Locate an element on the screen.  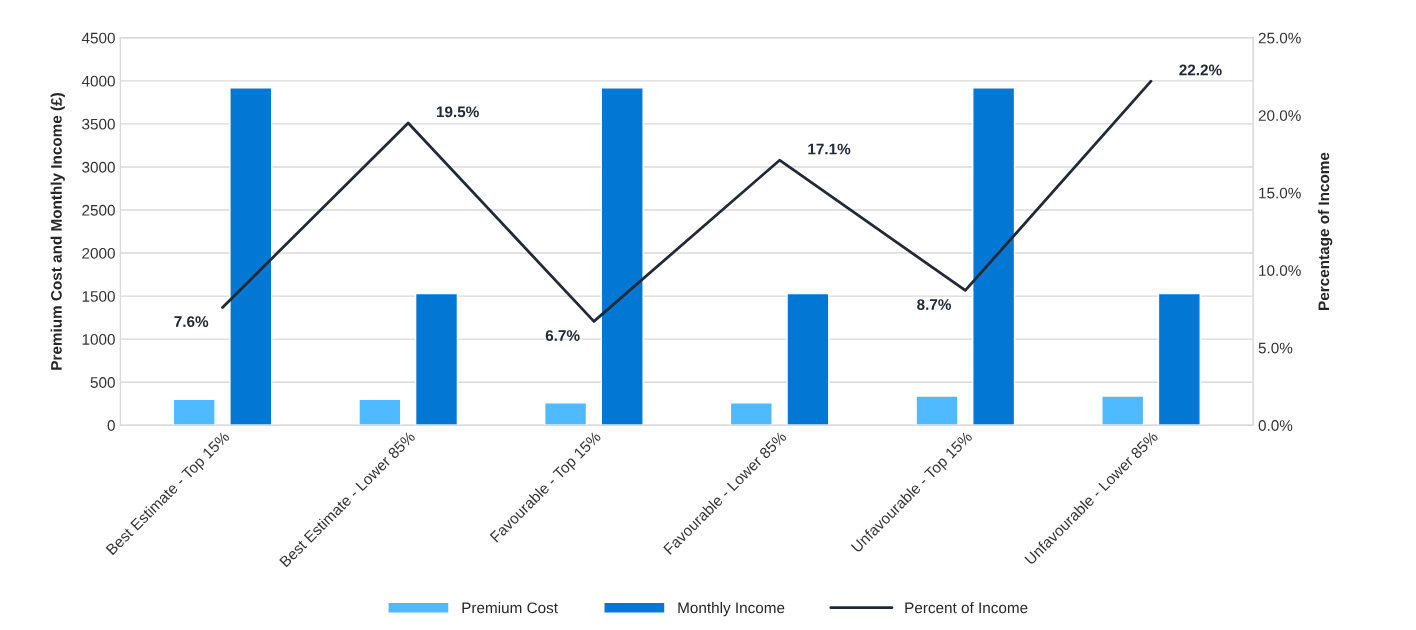
data-label: 6.7% is located at coordinates (562, 335).